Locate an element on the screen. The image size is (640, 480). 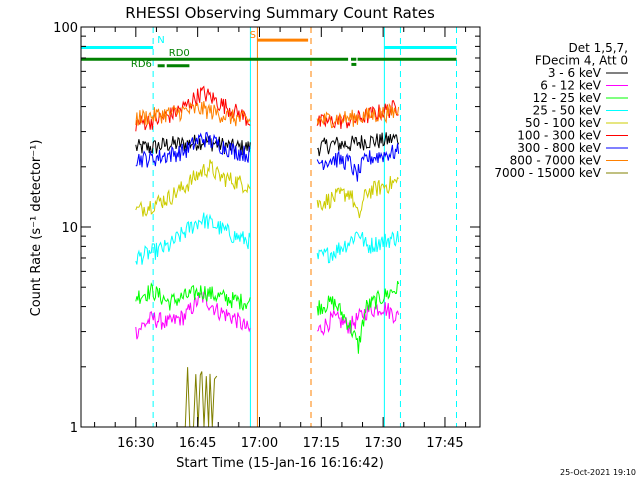
legend-label-800-7000-kev: 800 - 7000 keV is located at coordinates (556, 161).